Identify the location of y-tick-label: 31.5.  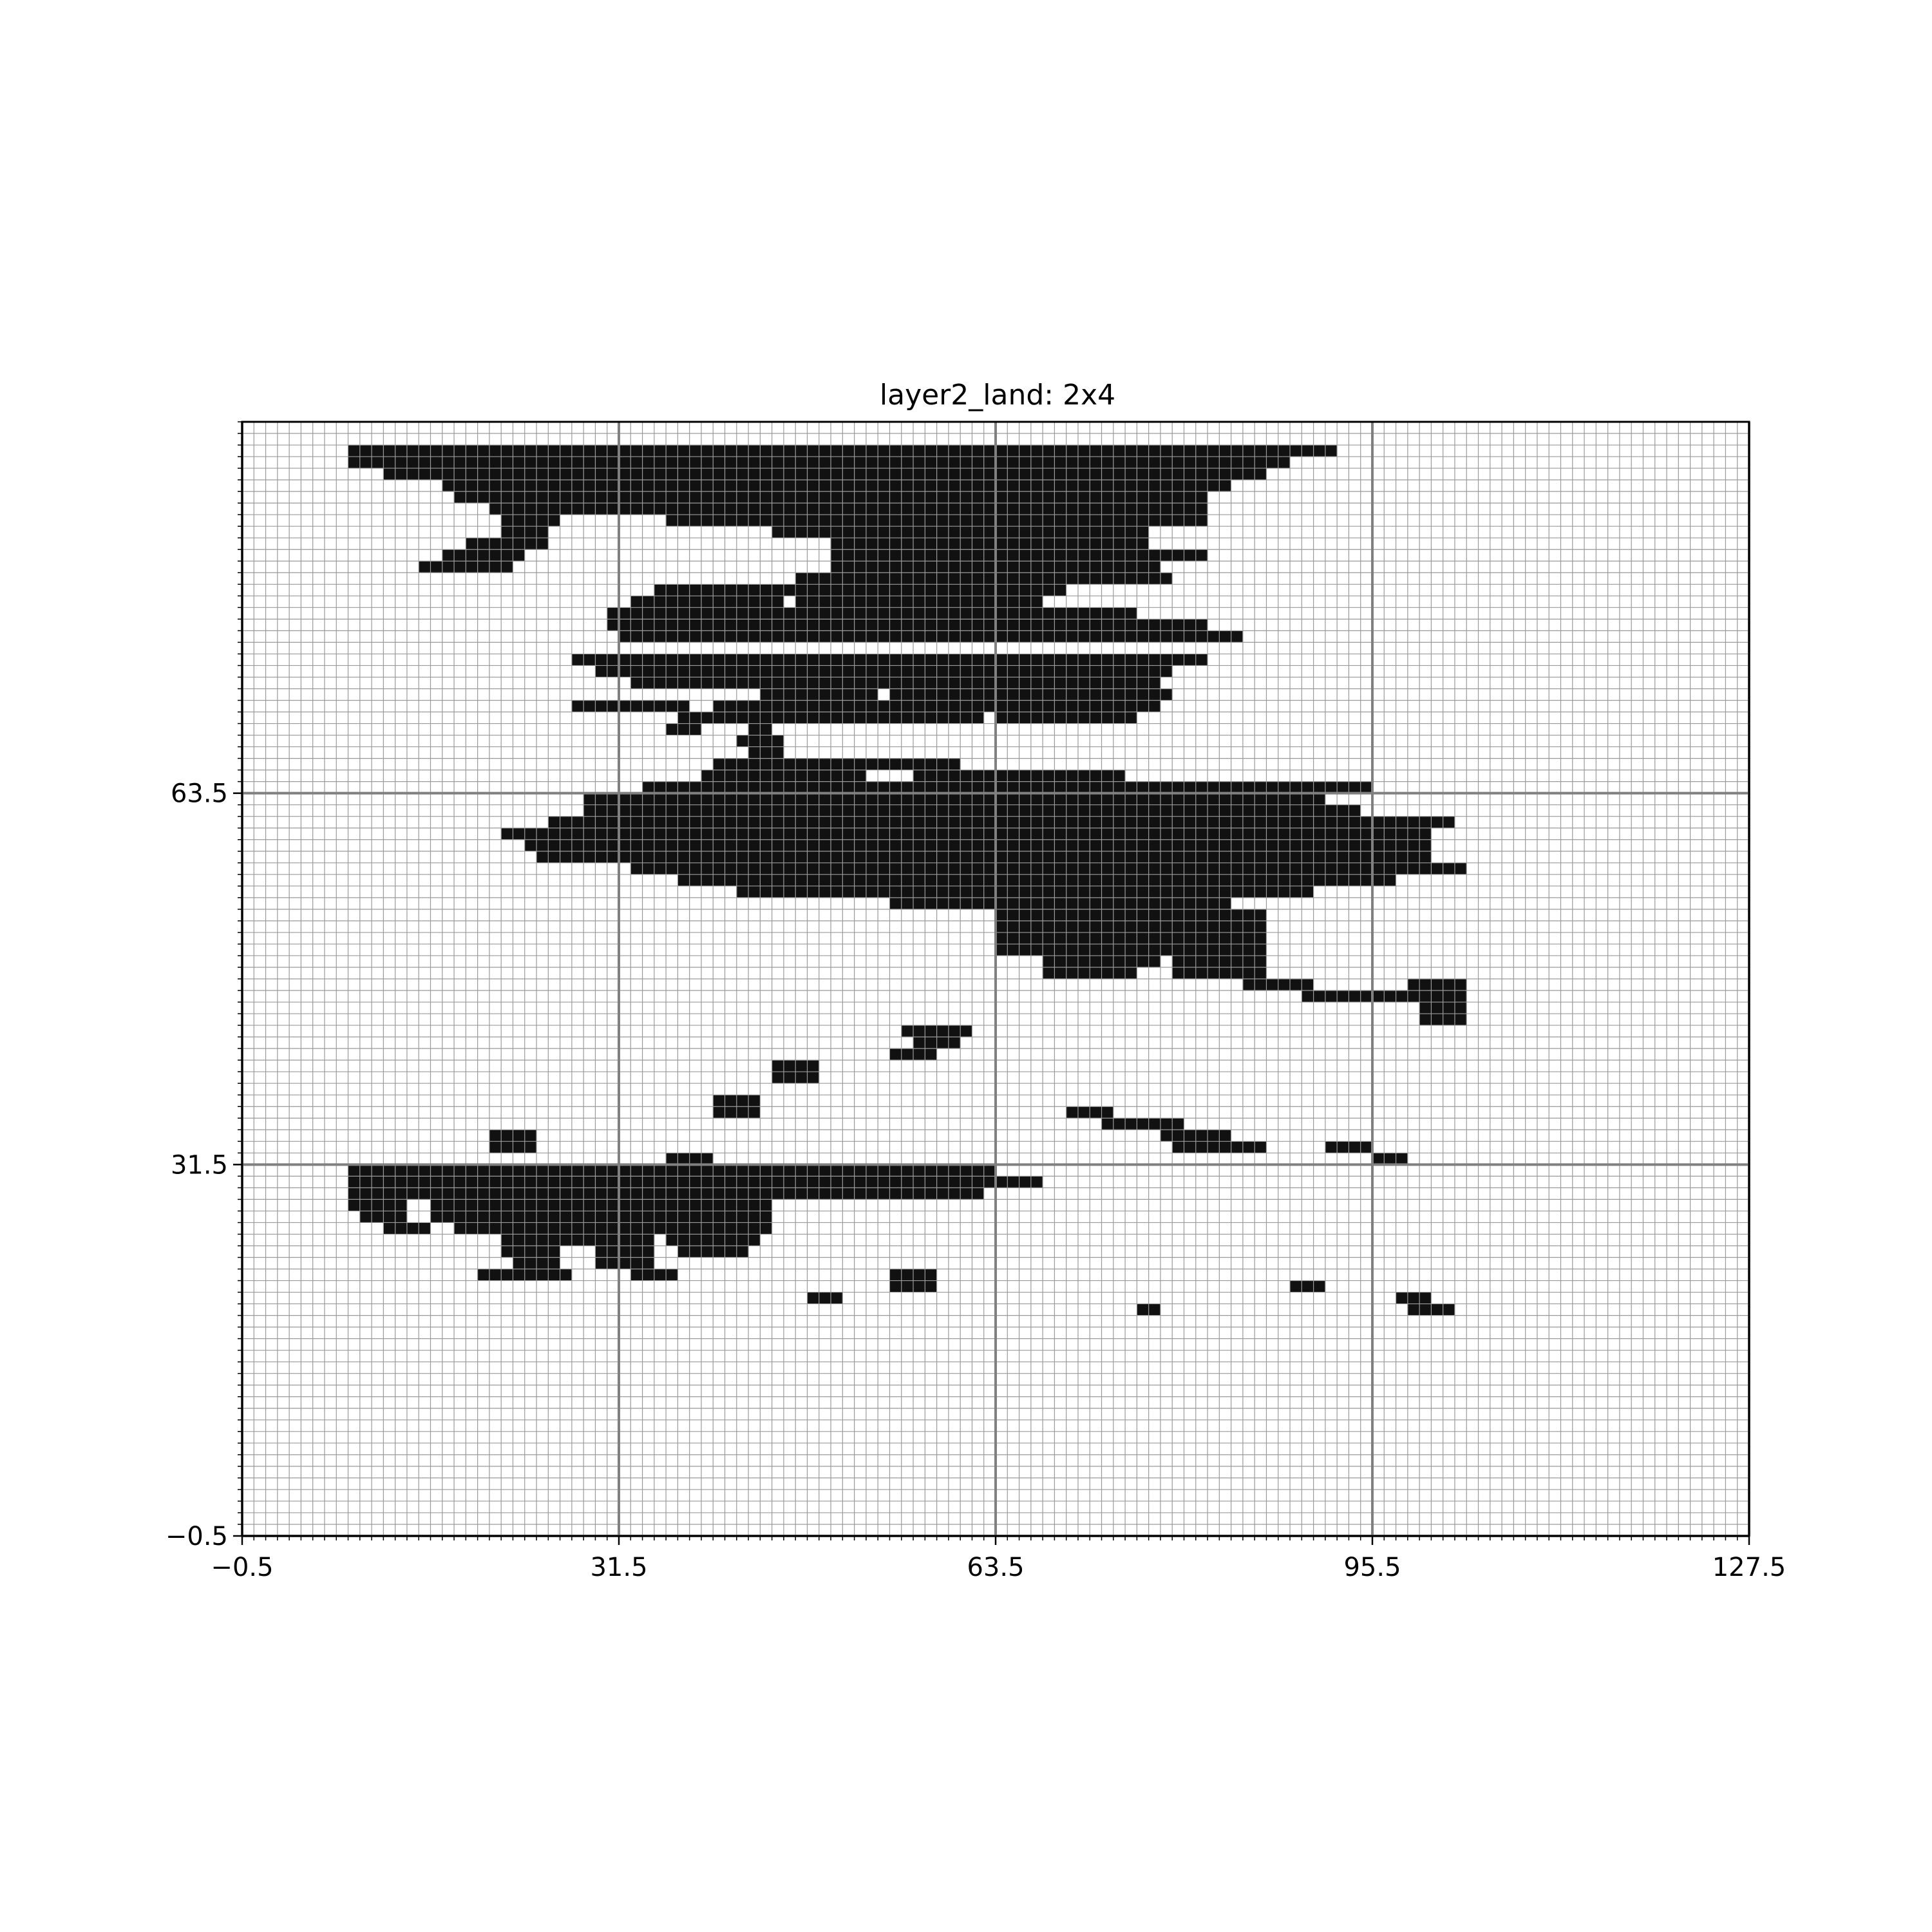
(199, 1165).